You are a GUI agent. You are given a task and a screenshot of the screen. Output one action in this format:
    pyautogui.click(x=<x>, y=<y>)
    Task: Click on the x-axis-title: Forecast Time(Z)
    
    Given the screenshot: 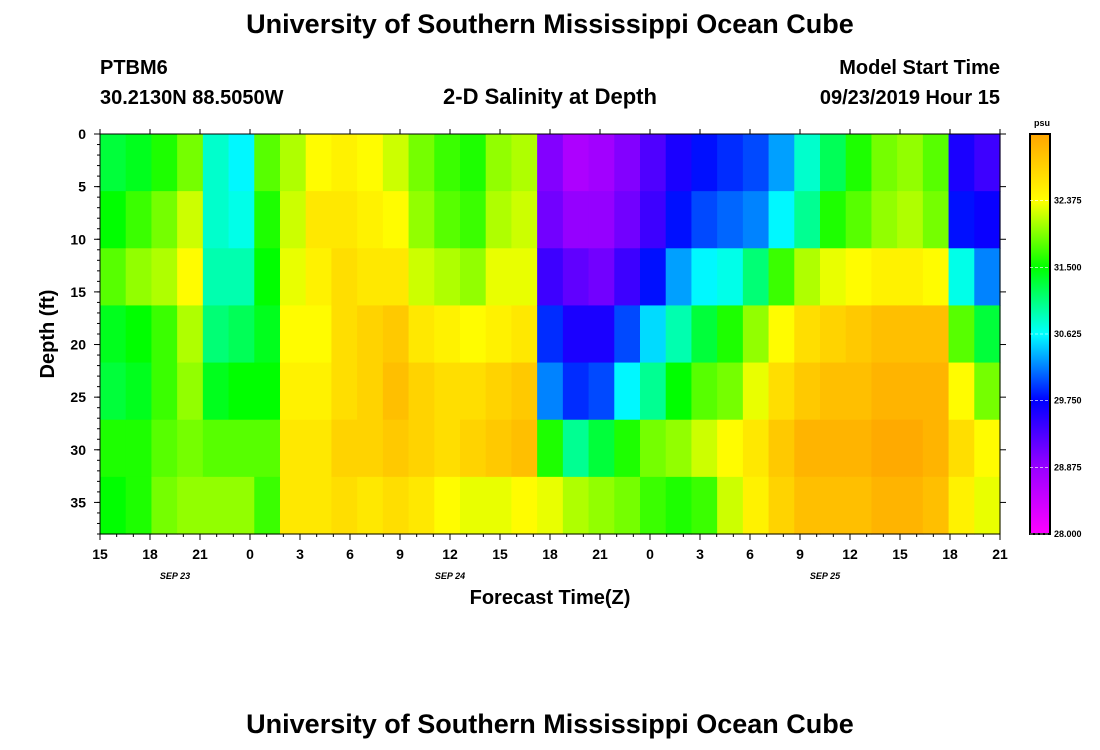 What is the action you would take?
    pyautogui.click(x=550, y=598)
    